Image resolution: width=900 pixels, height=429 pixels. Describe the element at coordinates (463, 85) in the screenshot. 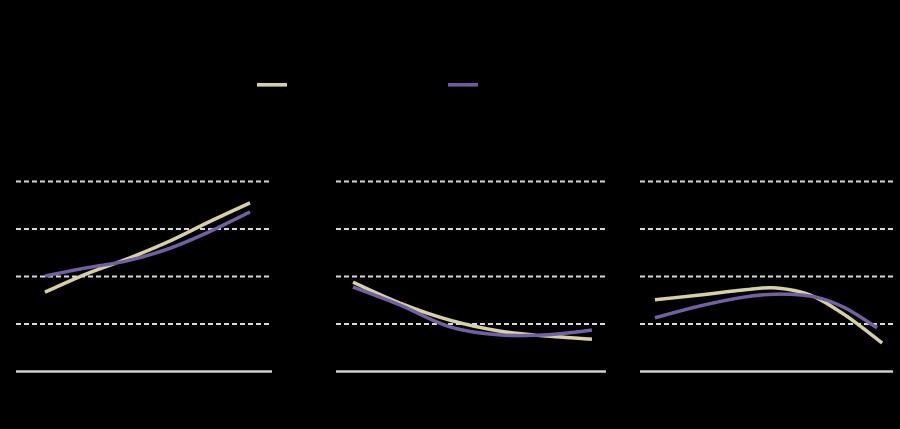

I see `legend-swatch-purple` at that location.